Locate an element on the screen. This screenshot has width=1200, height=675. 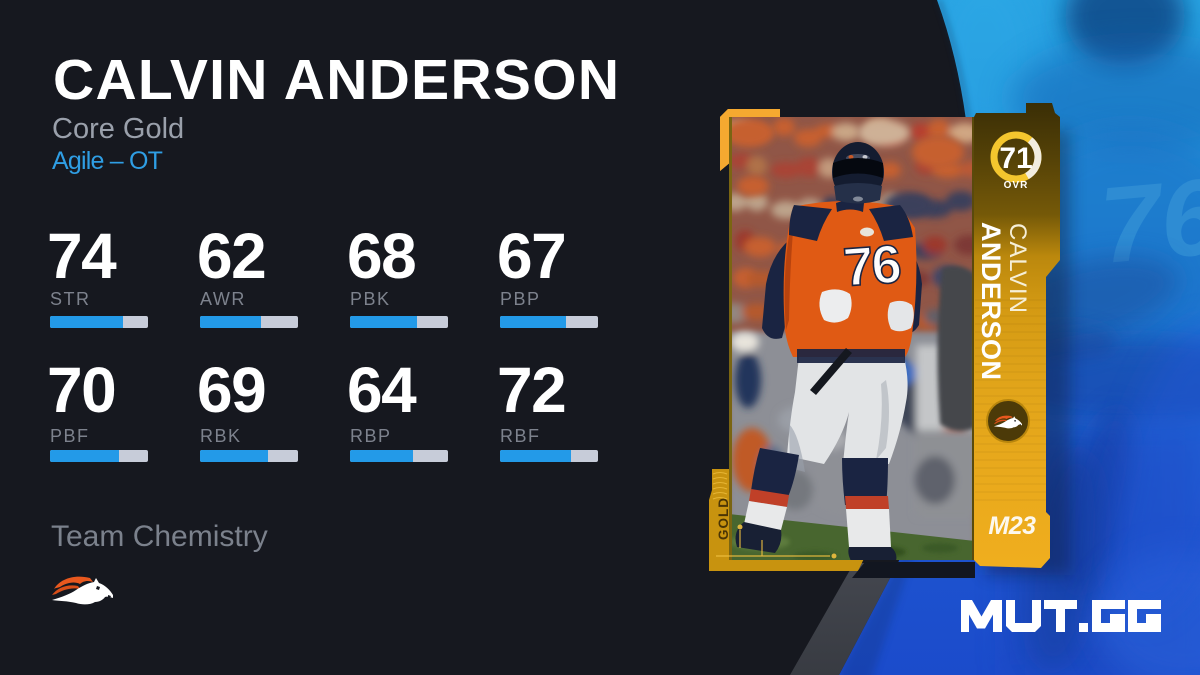
svg-text: GOLD is located at coordinates (723, 518).